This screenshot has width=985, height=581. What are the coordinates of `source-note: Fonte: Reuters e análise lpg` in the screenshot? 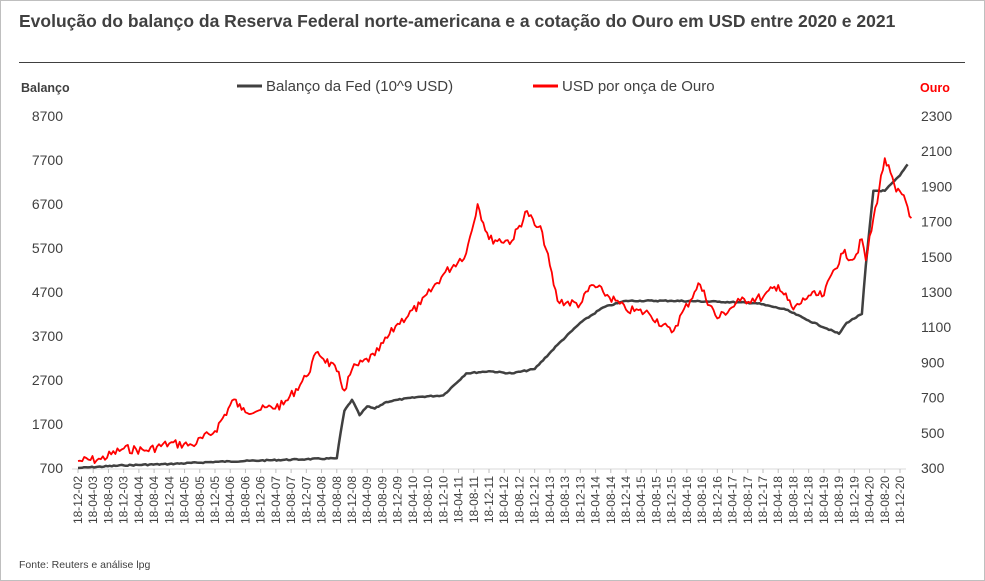 It's located at (85, 565).